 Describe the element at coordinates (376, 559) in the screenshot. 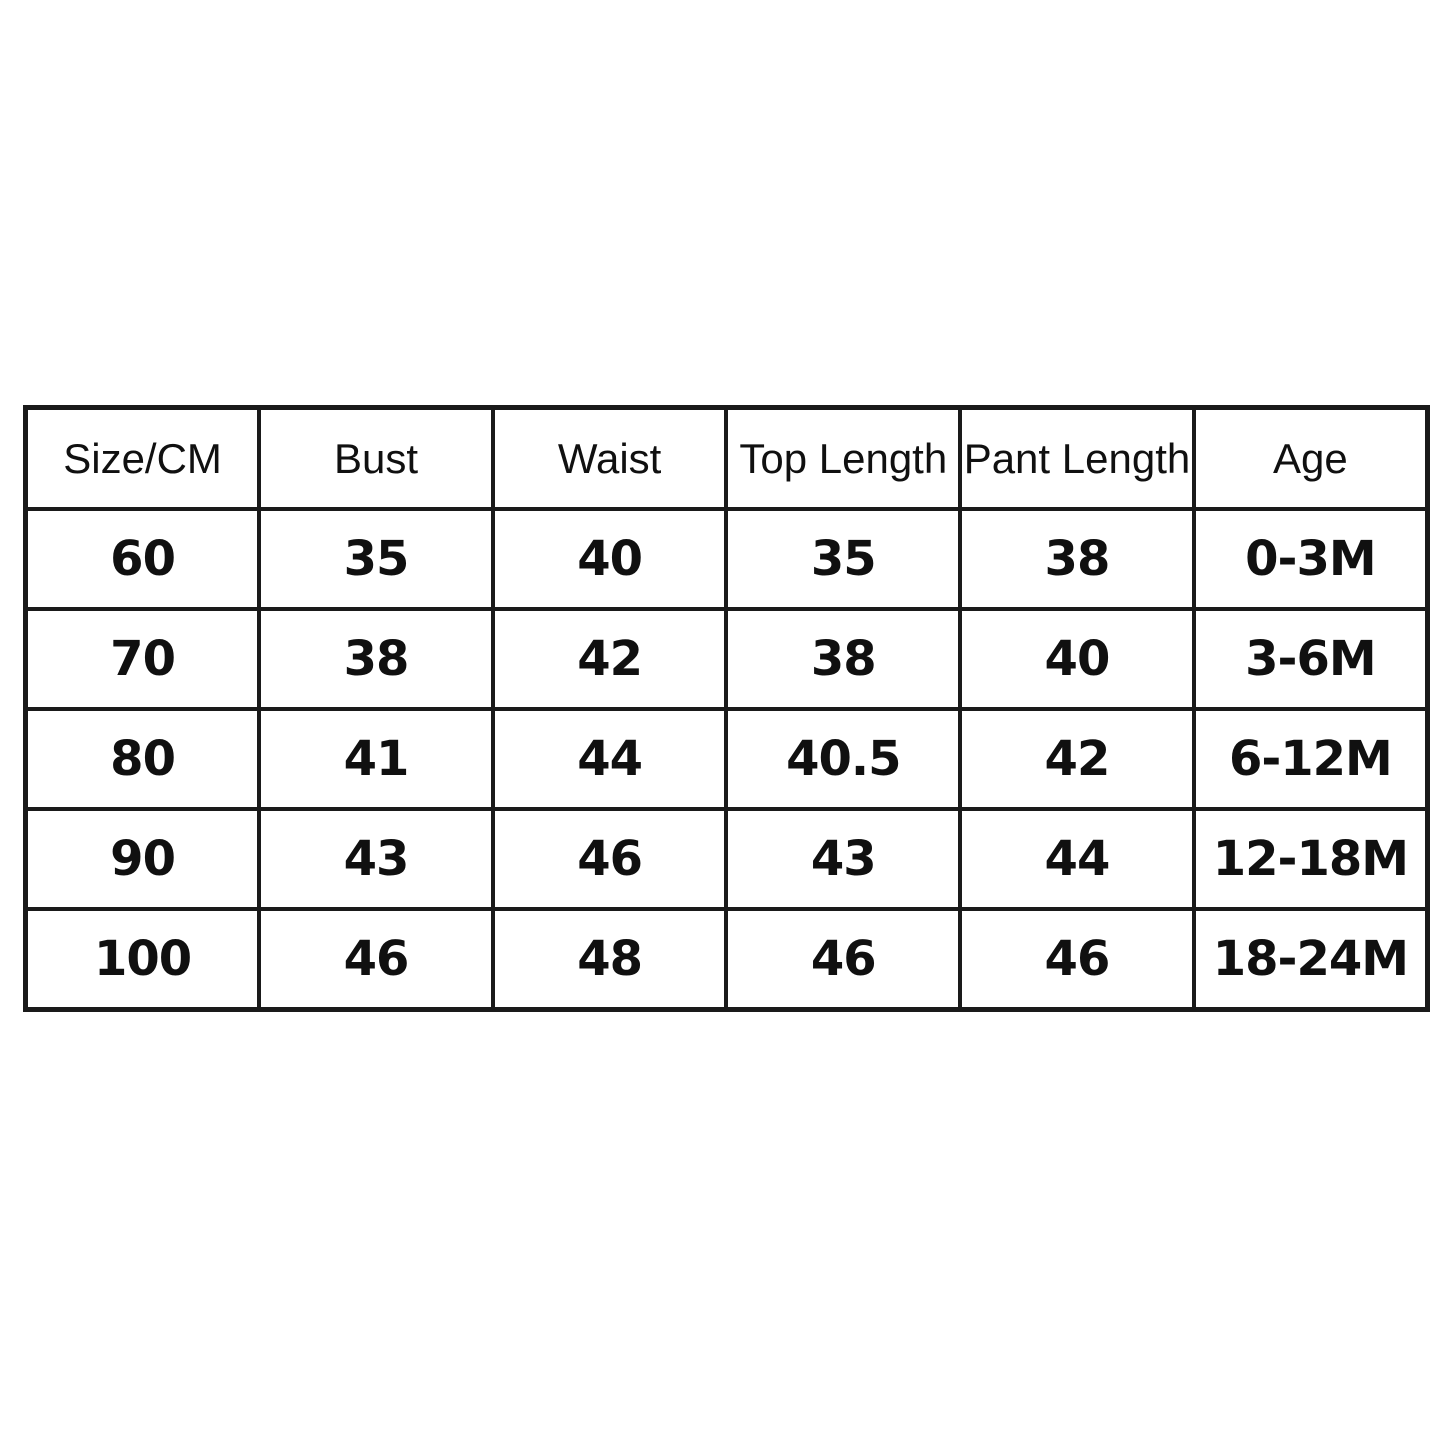

I see `cell-bust: 35` at that location.